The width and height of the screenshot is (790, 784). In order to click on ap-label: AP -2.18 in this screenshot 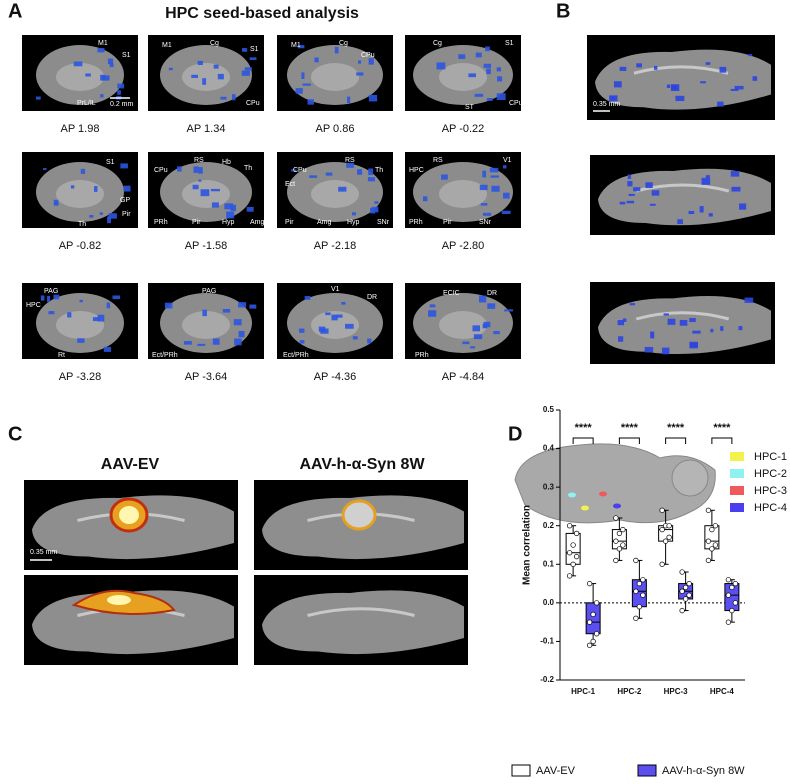, I will do `click(335, 246)`.